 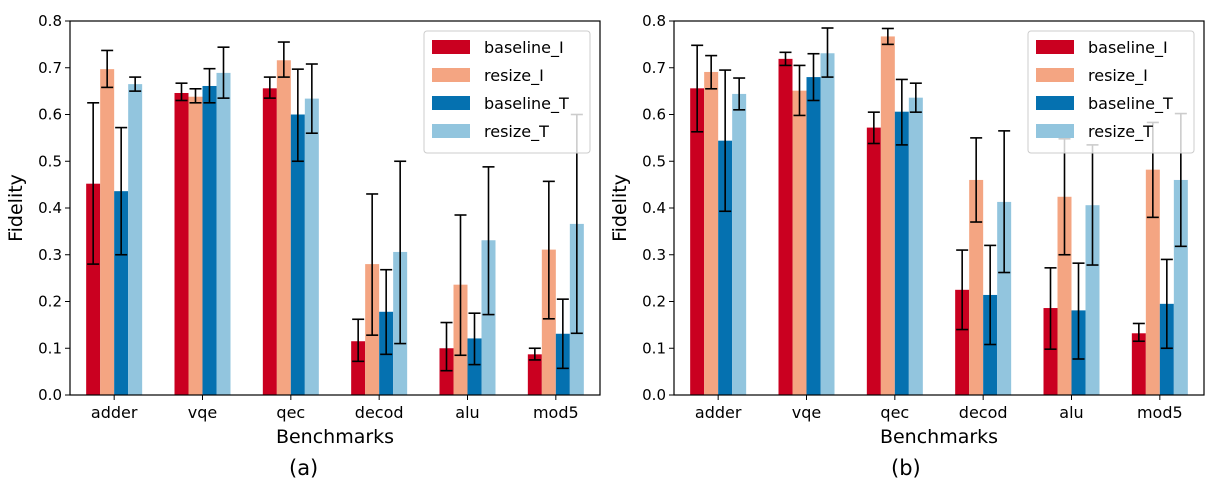 I want to click on error-bar-resize_I-alu, so click(x=460, y=285).